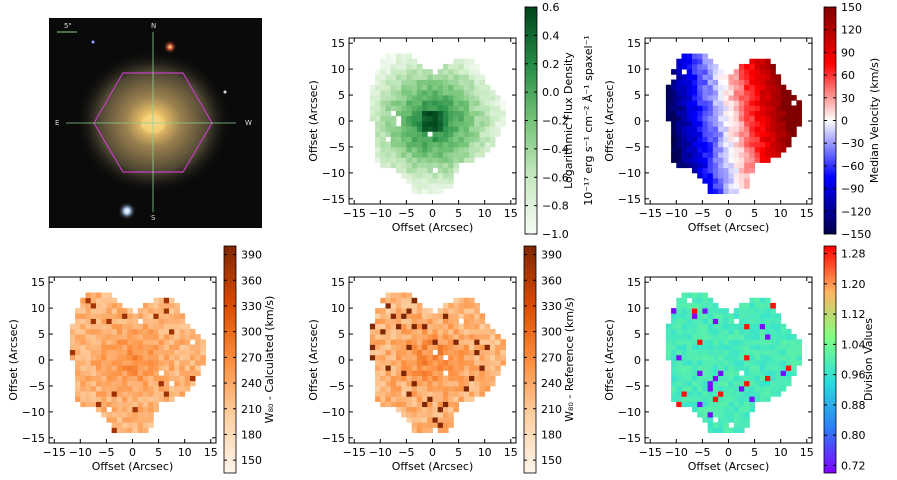 The height and width of the screenshot is (480, 897). Describe the element at coordinates (341, 360) in the screenshot. I see `y-tick-label: 0` at that location.